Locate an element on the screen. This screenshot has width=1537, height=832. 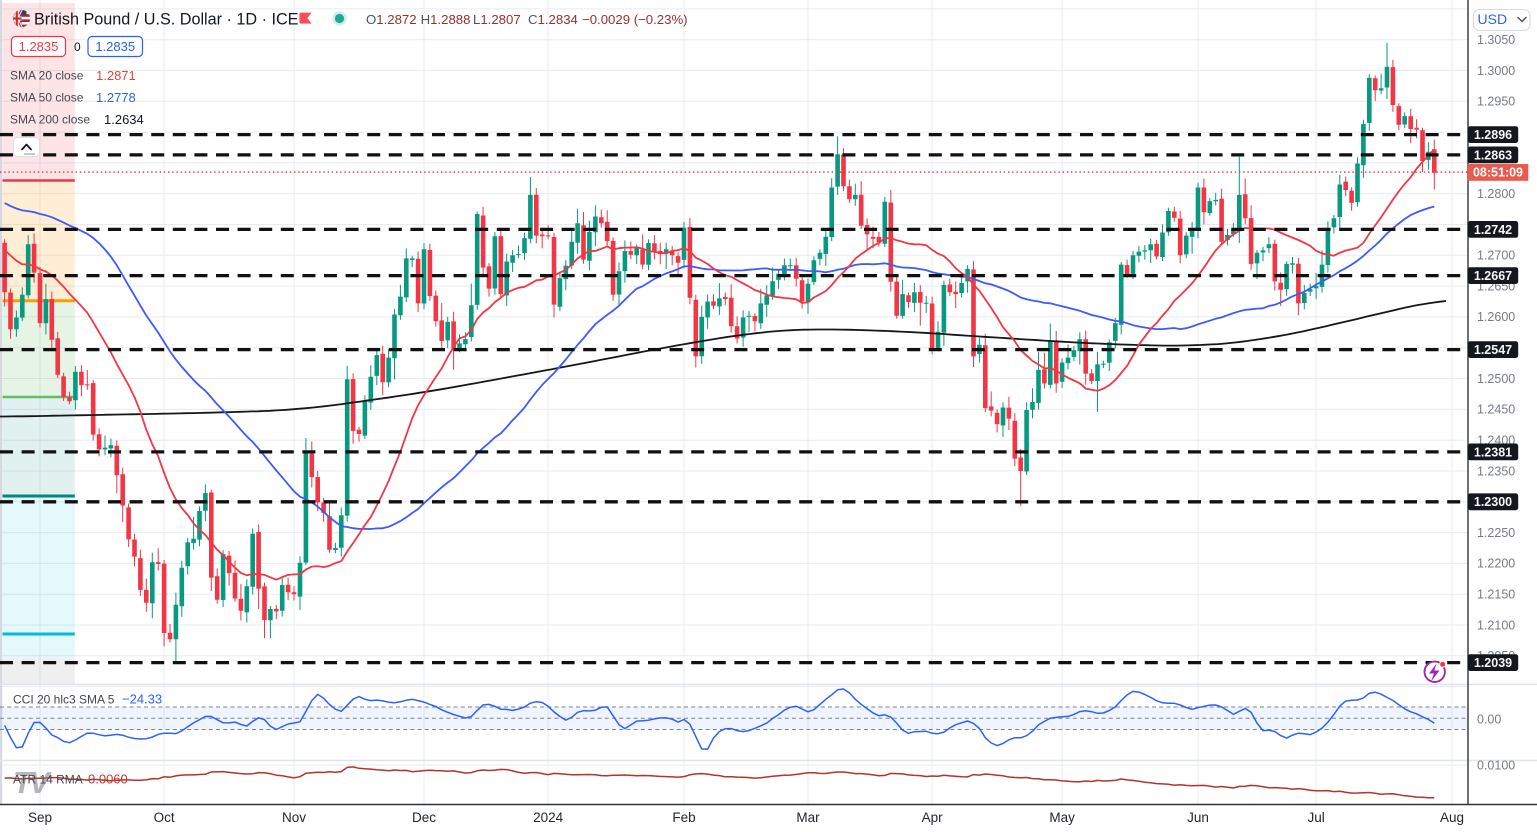
svg-text: Mar is located at coordinates (808, 817).